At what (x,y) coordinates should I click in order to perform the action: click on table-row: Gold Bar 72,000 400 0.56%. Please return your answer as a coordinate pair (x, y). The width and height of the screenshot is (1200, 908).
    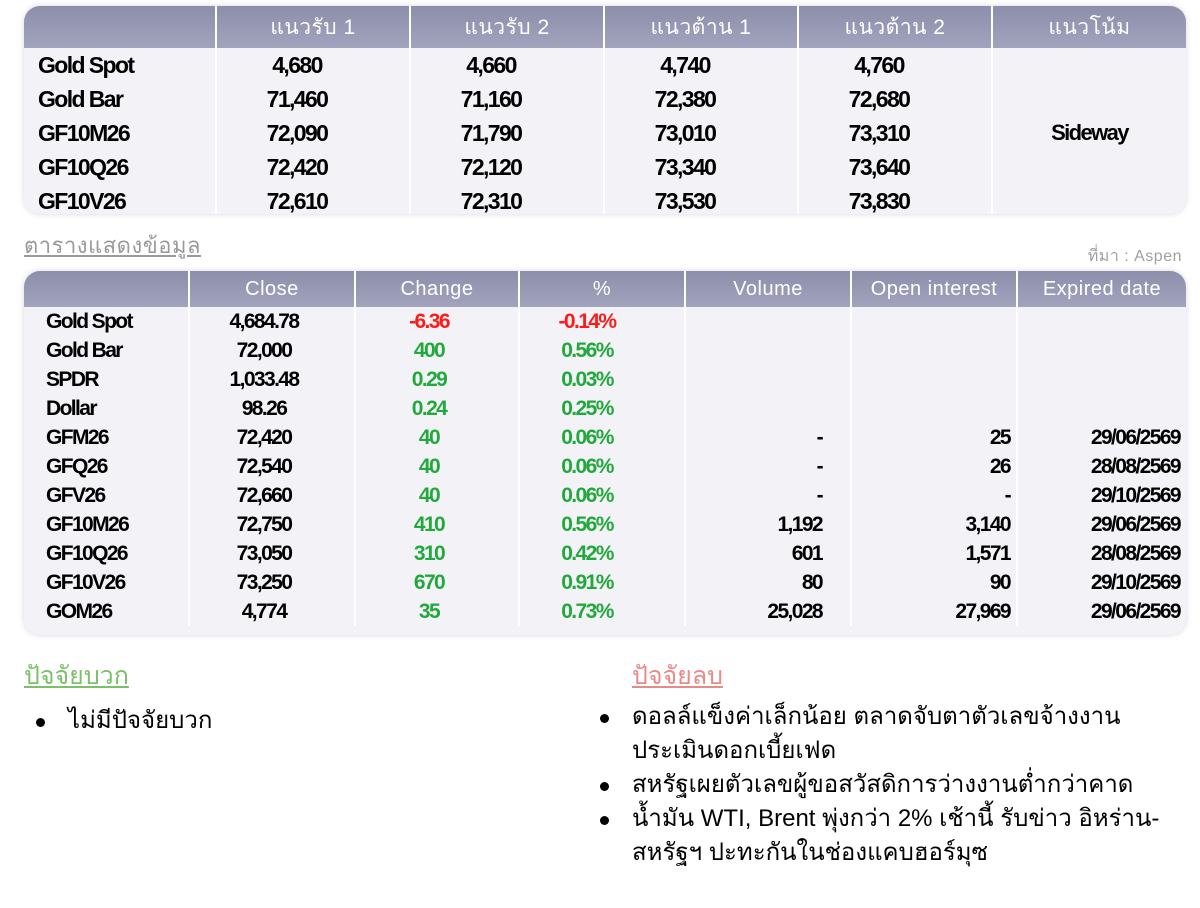
    Looking at the image, I should click on (605, 350).